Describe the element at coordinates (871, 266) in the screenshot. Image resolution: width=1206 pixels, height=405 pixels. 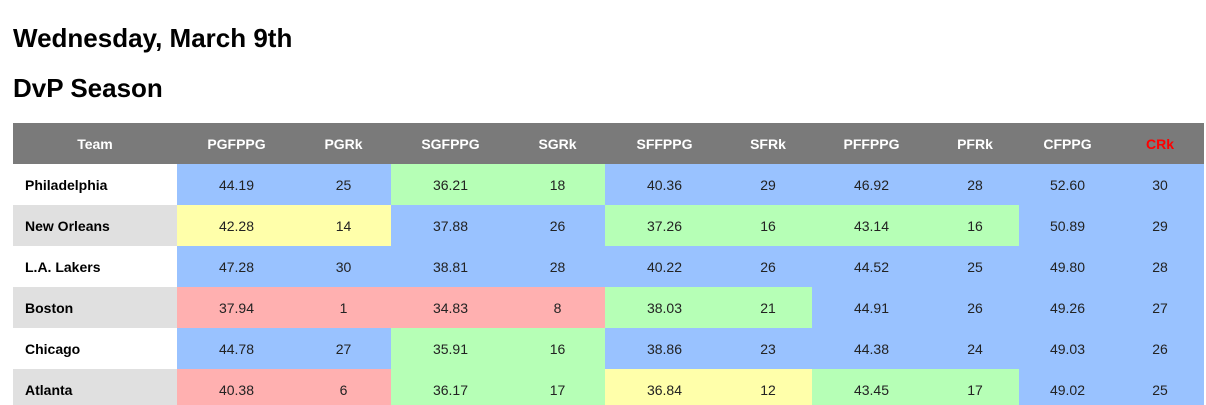
I see `table-cell: 44.52` at that location.